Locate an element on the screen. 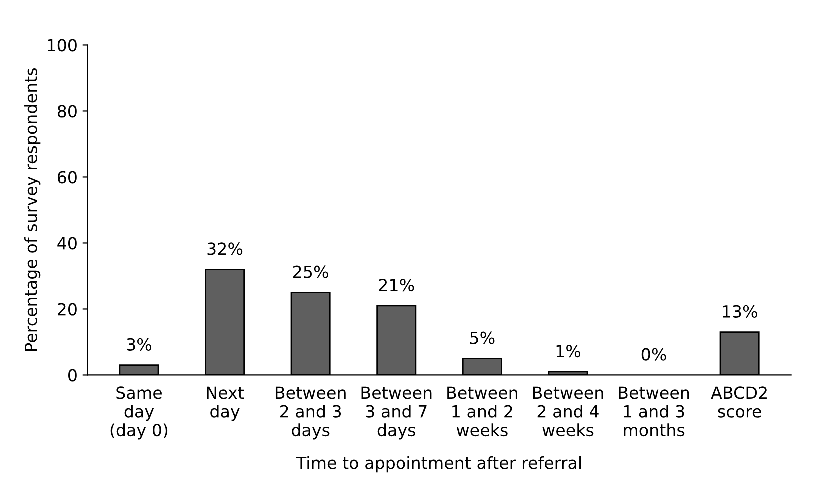  y-tick-label: 40 is located at coordinates (67, 243).